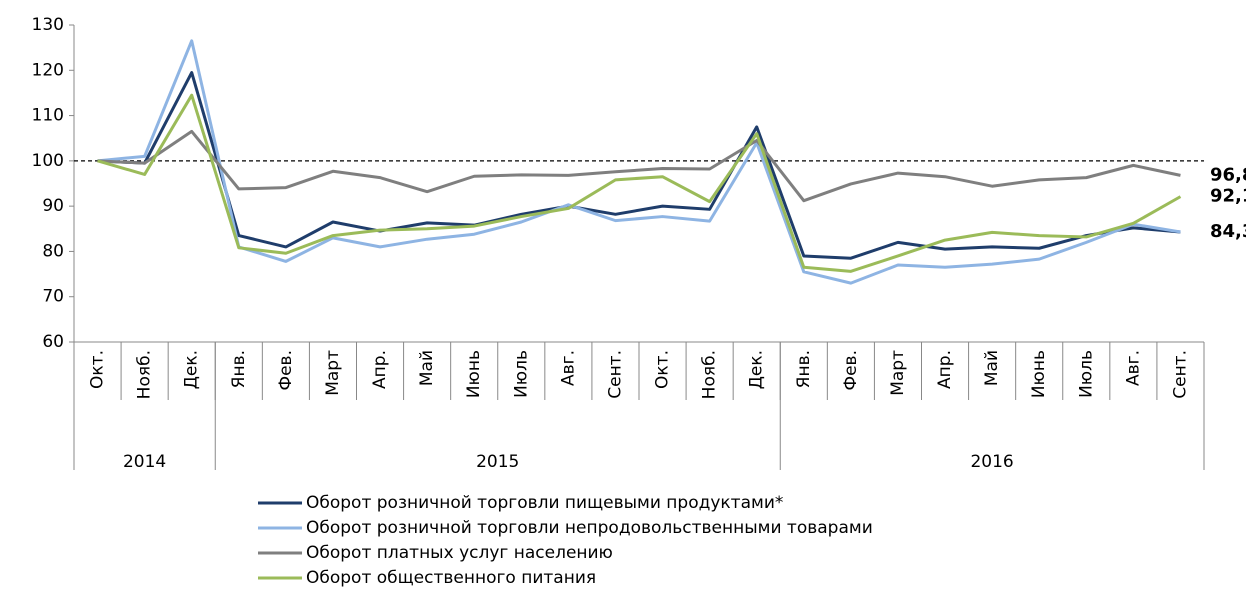 This screenshot has width=1246, height=601. Describe the element at coordinates (48, 25) in the screenshot. I see `y-tick-label: 130` at that location.